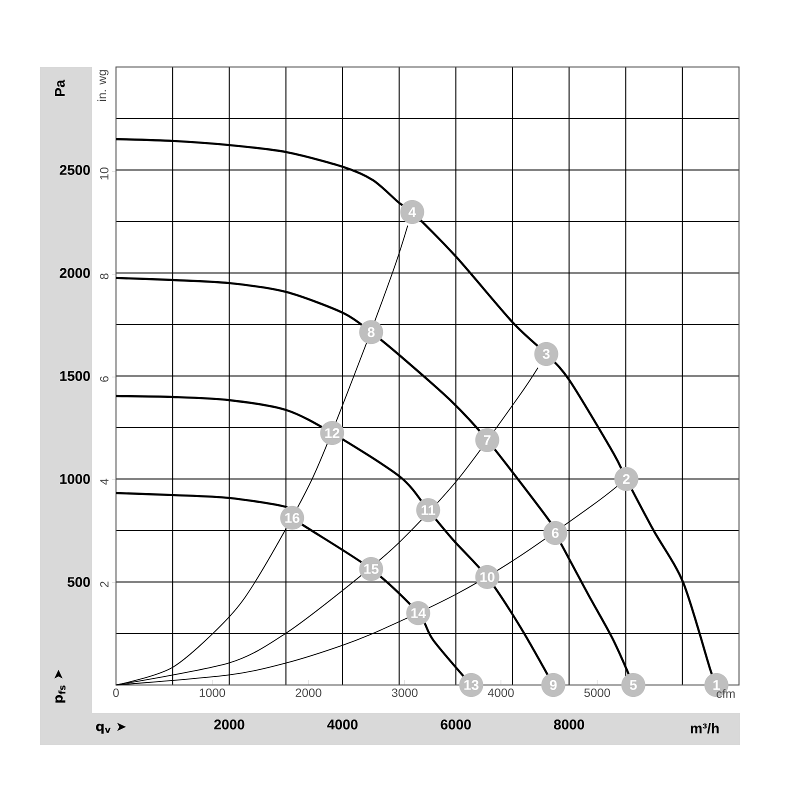 The height and width of the screenshot is (800, 800). Describe the element at coordinates (546, 353) in the screenshot. I see `annotation: 3` at that location.